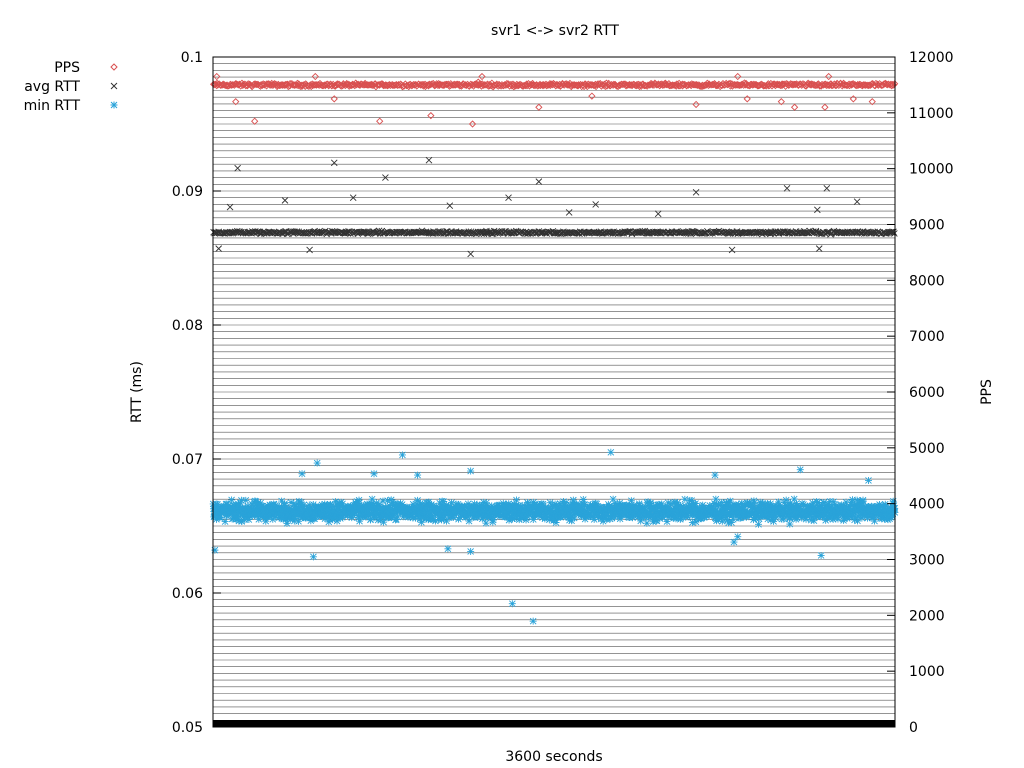 The height and width of the screenshot is (768, 1024). What do you see at coordinates (137, 392) in the screenshot?
I see `y-axis-label: RTT (ms)` at bounding box center [137, 392].